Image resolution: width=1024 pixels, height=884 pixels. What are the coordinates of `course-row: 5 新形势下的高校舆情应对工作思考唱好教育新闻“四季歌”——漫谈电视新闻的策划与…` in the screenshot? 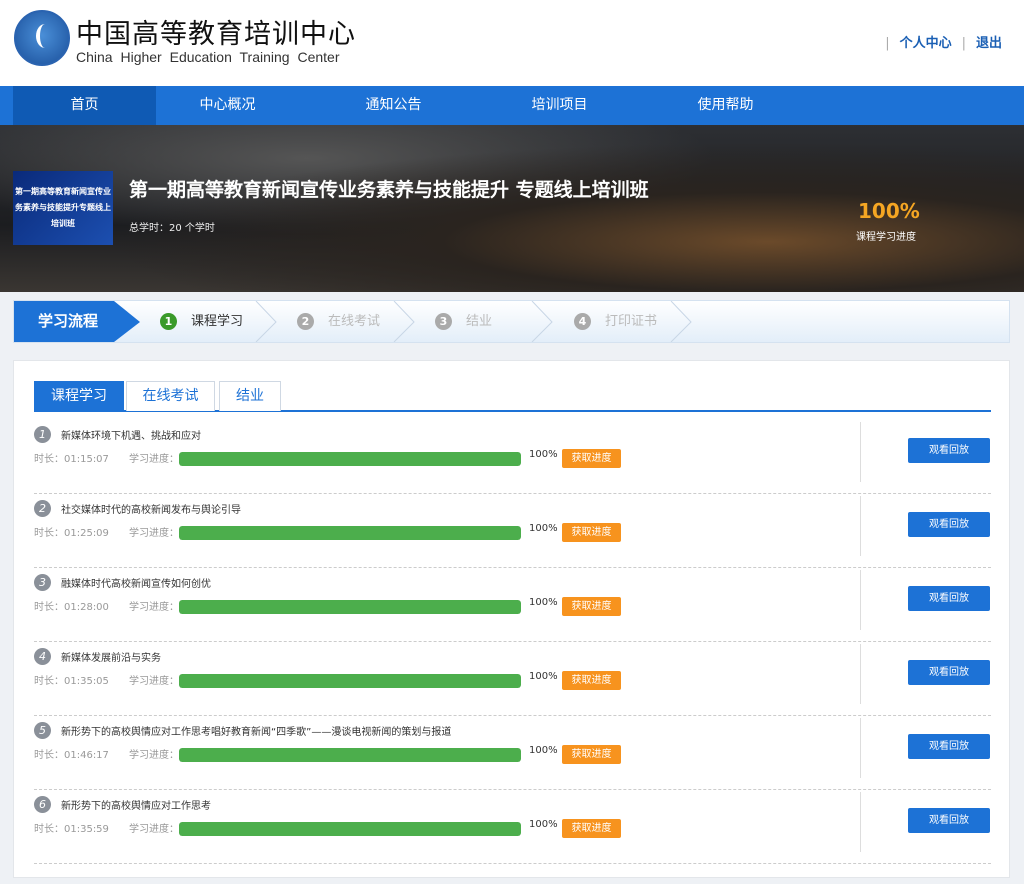 It's located at (512, 753).